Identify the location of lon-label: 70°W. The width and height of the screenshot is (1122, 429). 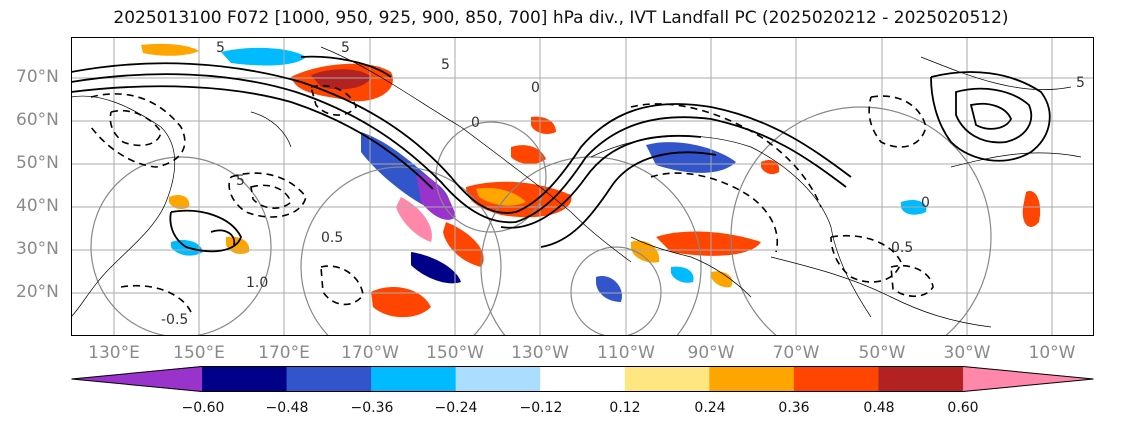
(796, 353).